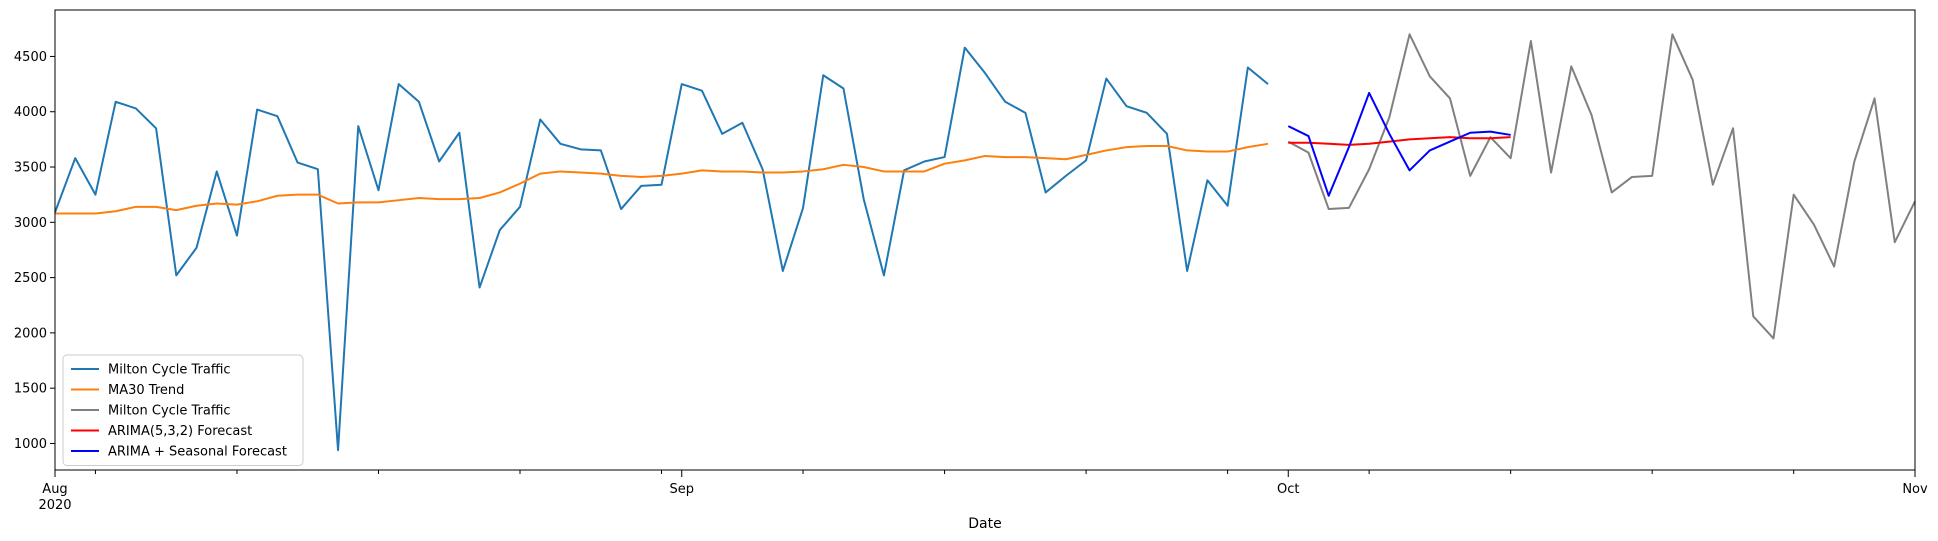  I want to click on y-axis: 1000 1500 2000 2500 3000 3500 4000 4500, so click(34, 251).